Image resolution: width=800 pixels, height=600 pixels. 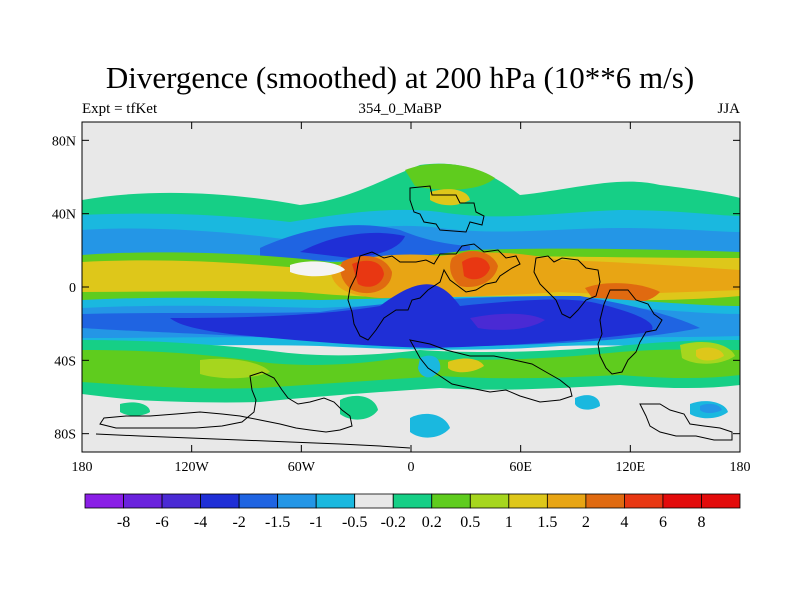 I want to click on x-tick-label: 0, so click(x=411, y=467).